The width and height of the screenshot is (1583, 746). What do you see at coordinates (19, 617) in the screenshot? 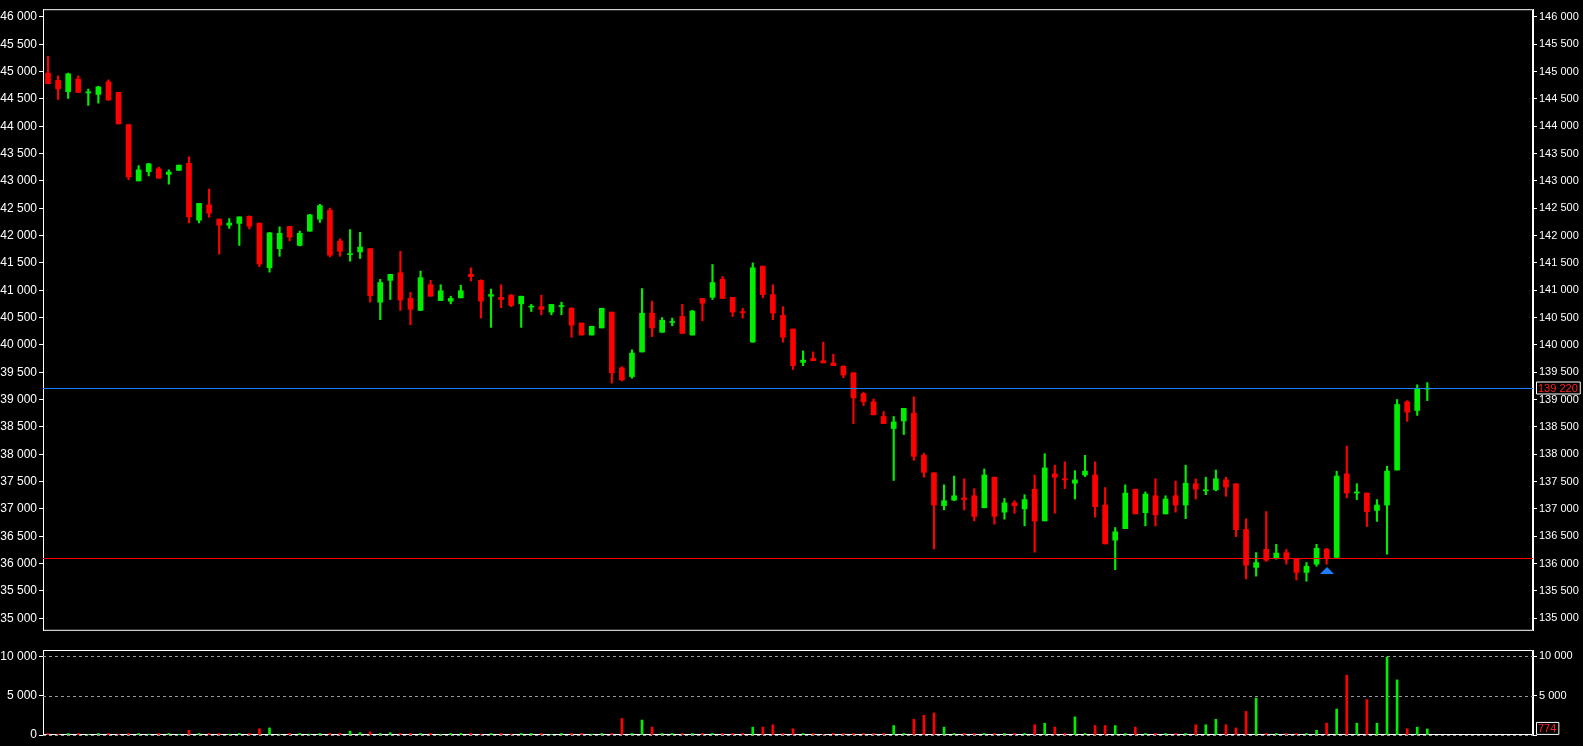
I see `y-tick-label: 35 000` at bounding box center [19, 617].